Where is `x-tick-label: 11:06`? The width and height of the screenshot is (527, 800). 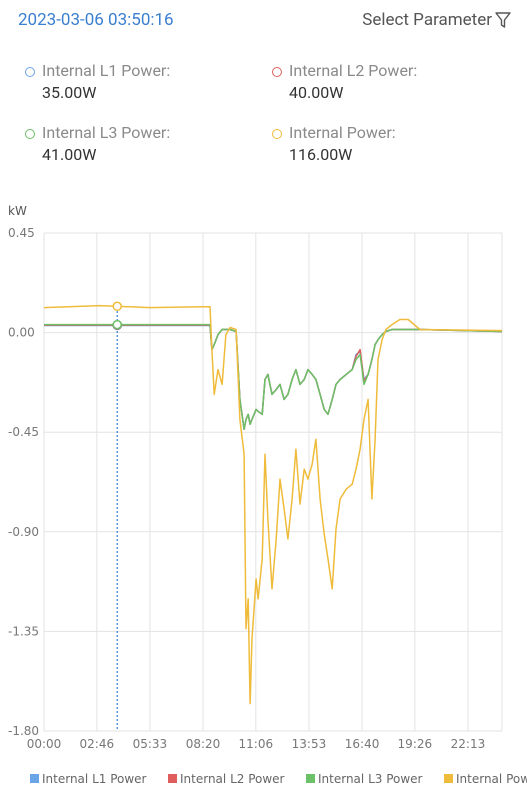
x-tick-label: 11:06 is located at coordinates (256, 744).